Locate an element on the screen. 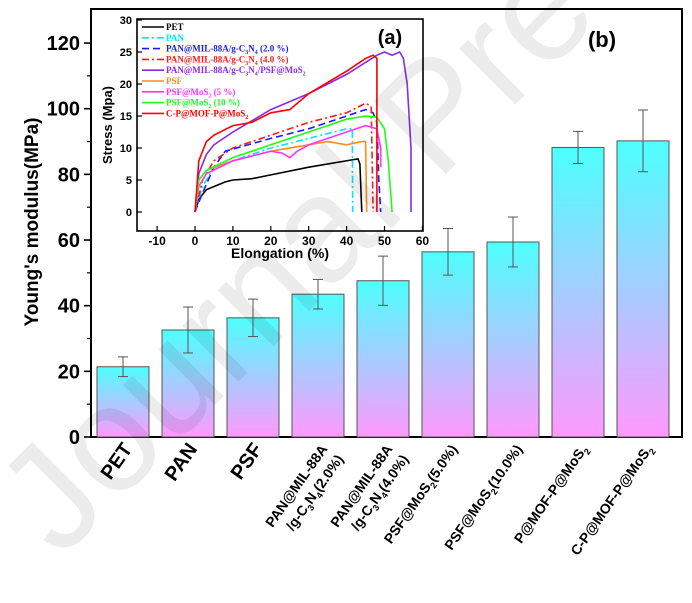  inset-x-tick-label: 60 is located at coordinates (423, 241).